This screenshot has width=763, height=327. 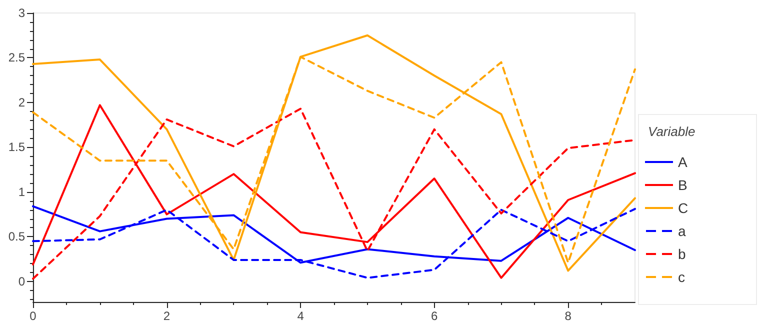 I want to click on legend-label: a, so click(x=682, y=231).